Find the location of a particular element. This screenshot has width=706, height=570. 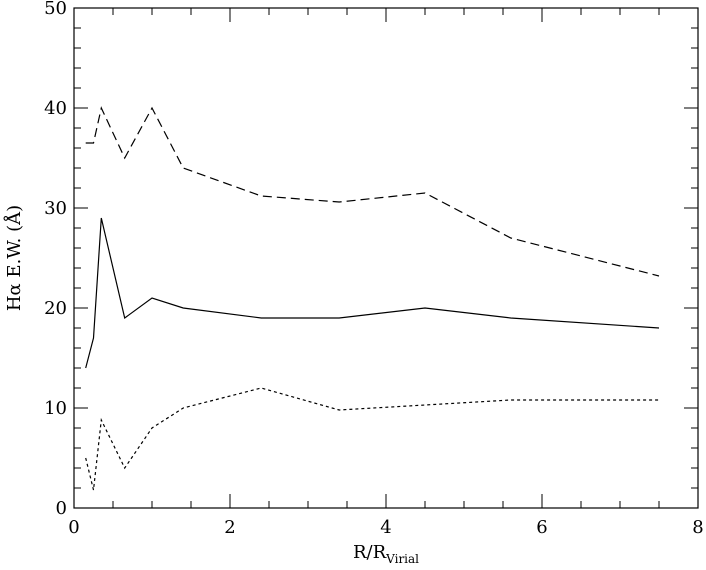

x-axis-label-subscript: Virial is located at coordinates (402, 559).